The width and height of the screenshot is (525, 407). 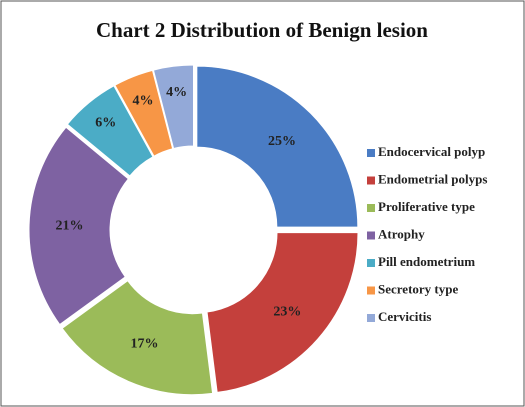 What do you see at coordinates (404, 316) in the screenshot?
I see `legend-label: Cervicitis` at bounding box center [404, 316].